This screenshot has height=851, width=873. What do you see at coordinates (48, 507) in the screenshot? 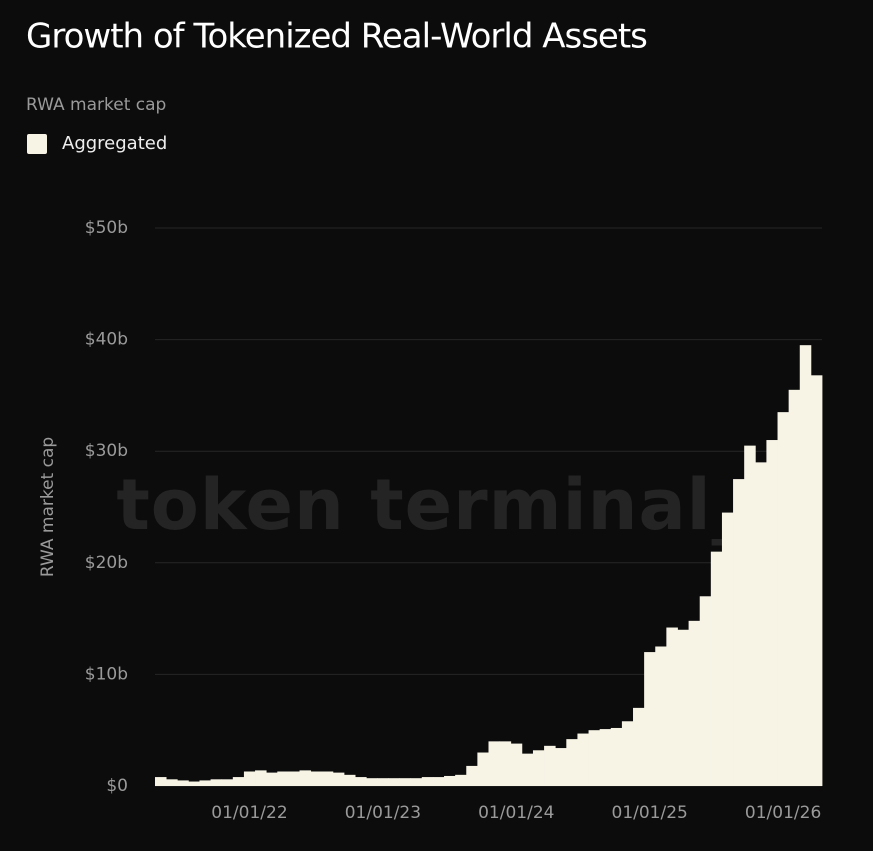
I see `y-axis-label: RWA market cap` at bounding box center [48, 507].